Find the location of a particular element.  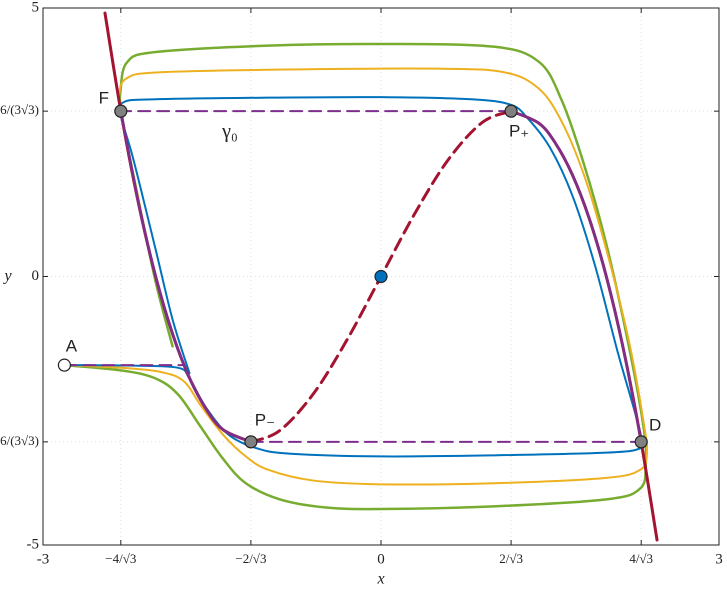

x-tick-label: 0 is located at coordinates (381, 559).